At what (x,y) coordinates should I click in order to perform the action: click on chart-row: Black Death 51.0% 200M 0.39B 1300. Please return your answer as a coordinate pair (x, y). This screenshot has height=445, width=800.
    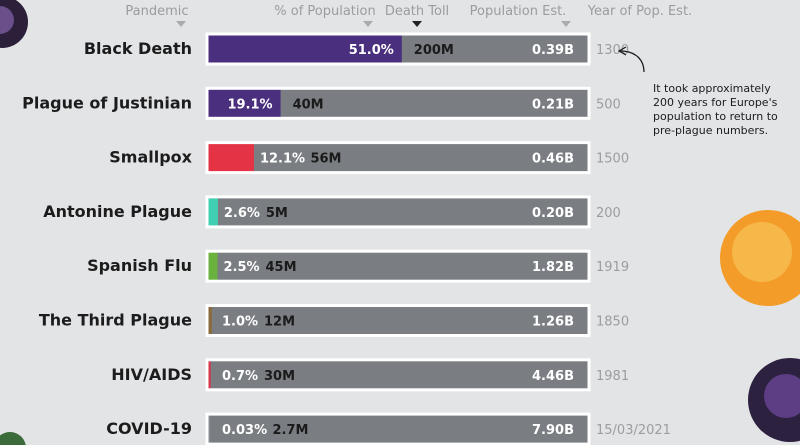
    Looking at the image, I should click on (356, 49).